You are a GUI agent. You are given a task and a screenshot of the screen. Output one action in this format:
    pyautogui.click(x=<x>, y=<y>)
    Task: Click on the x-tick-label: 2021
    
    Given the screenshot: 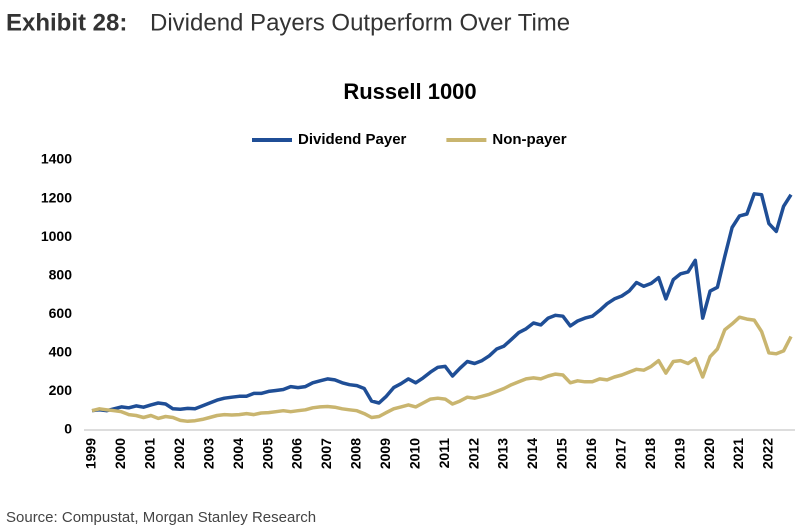 What is the action you would take?
    pyautogui.click(x=738, y=453)
    